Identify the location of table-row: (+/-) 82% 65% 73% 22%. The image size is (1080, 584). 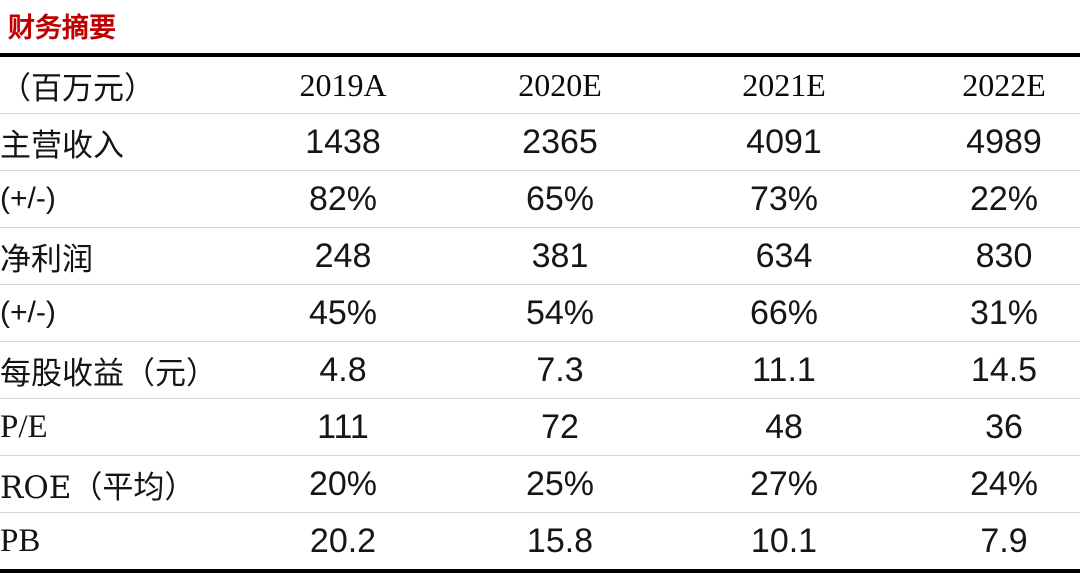
(540, 199).